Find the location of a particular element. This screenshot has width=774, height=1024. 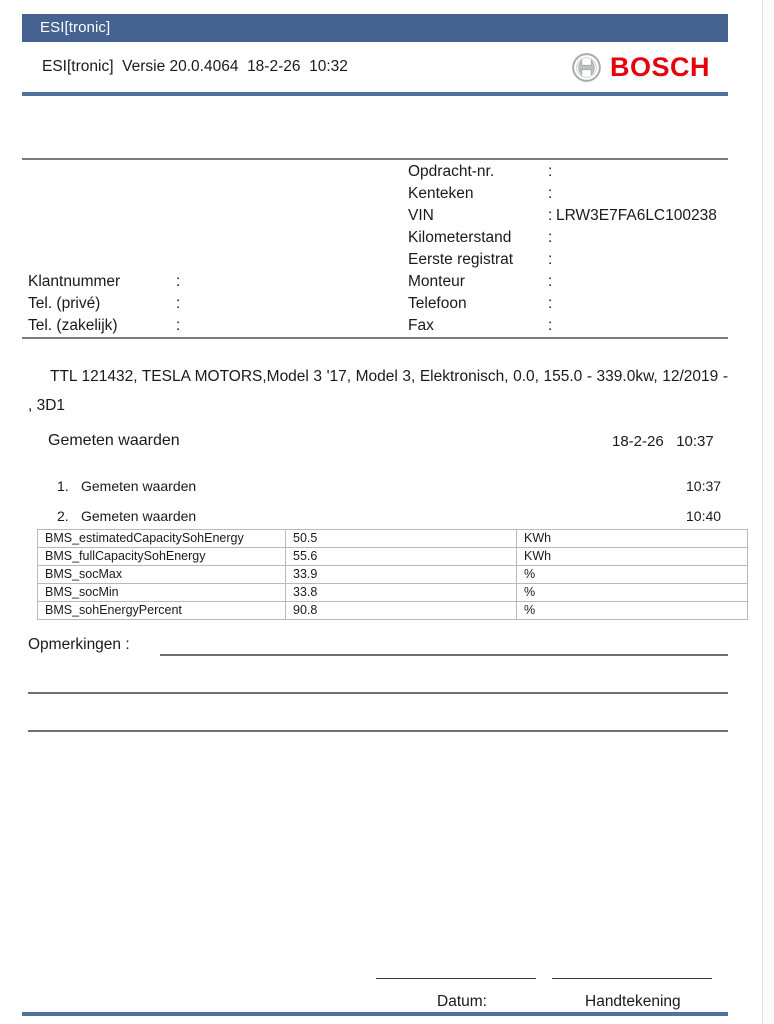

field-label: Monteur is located at coordinates (436, 281).